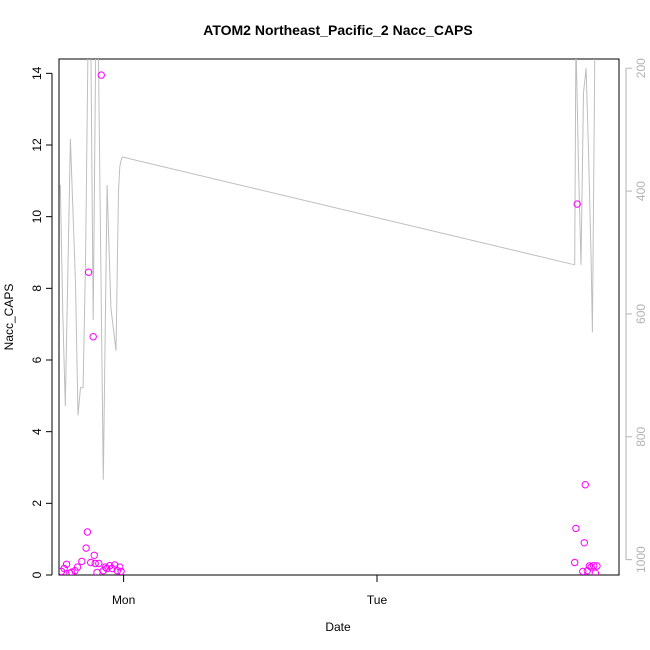 The height and width of the screenshot is (650, 650). What do you see at coordinates (37, 145) in the screenshot?
I see `y-tick-label-left: 12` at bounding box center [37, 145].